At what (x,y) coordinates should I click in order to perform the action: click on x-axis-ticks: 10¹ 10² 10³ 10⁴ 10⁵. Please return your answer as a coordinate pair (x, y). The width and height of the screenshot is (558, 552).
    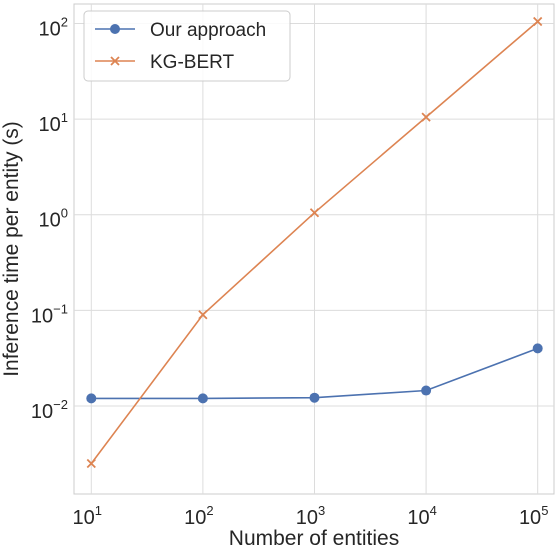
    Looking at the image, I should click on (311, 516).